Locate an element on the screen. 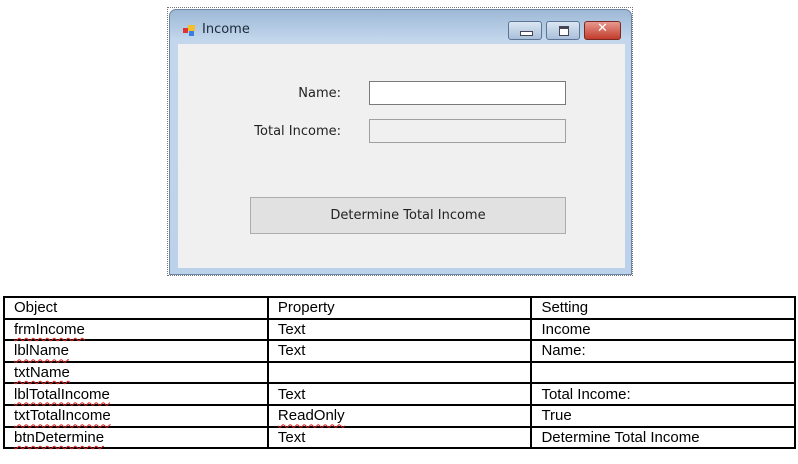 This screenshot has height=464, width=798. close-icon: ✕ is located at coordinates (602, 28).